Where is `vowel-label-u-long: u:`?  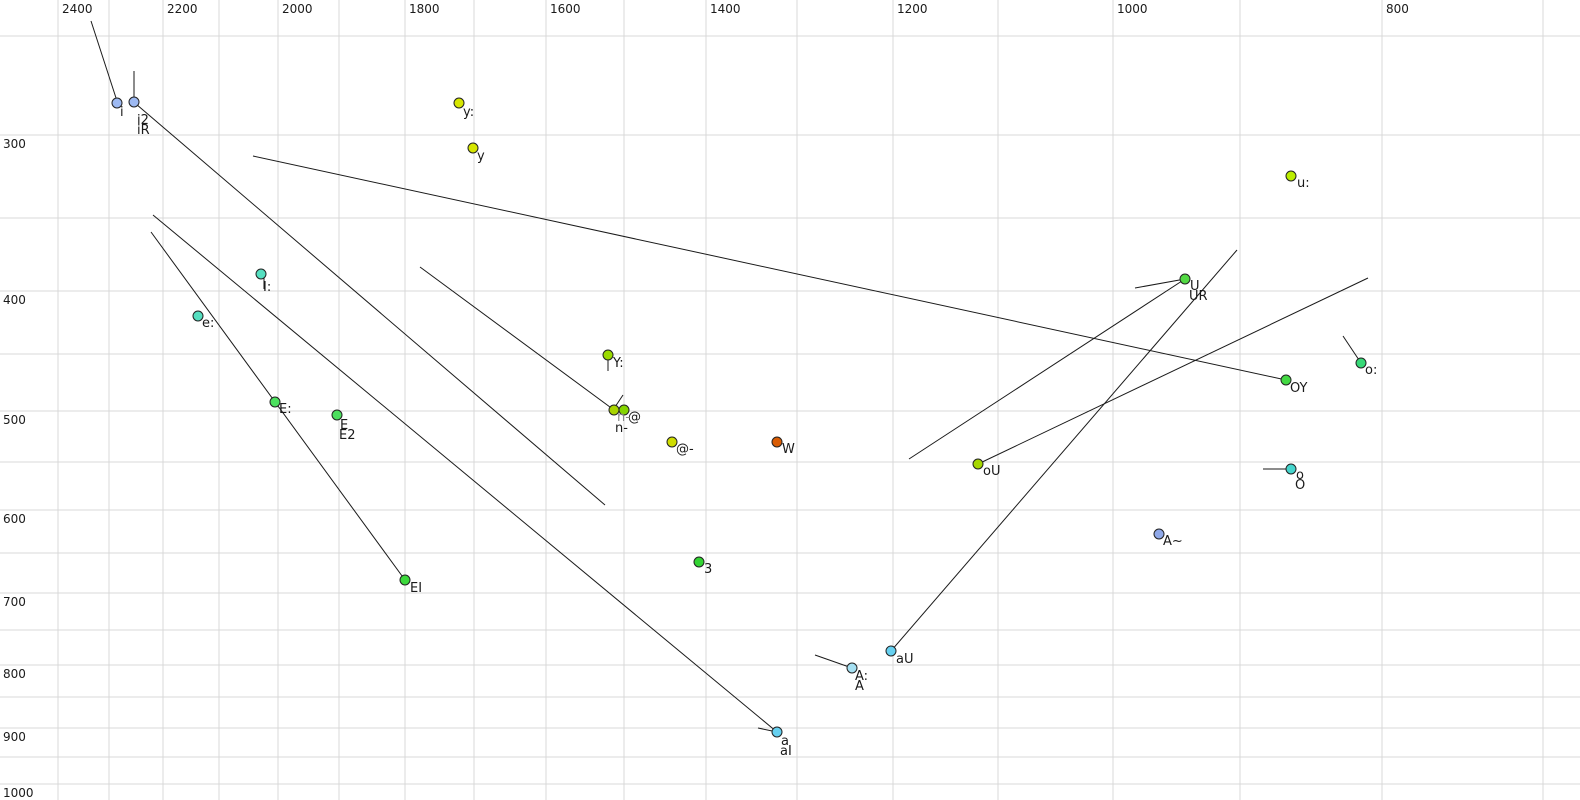
vowel-label-u-long: u: is located at coordinates (1303, 183).